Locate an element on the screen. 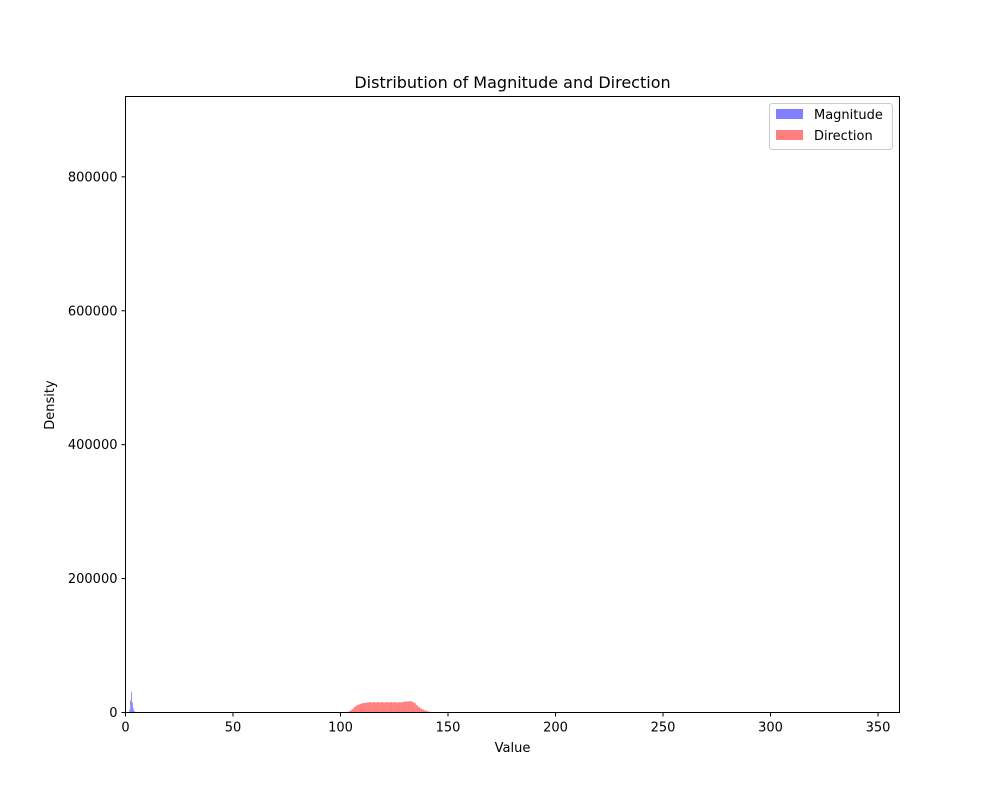  x-tick-label: 200 is located at coordinates (555, 728).